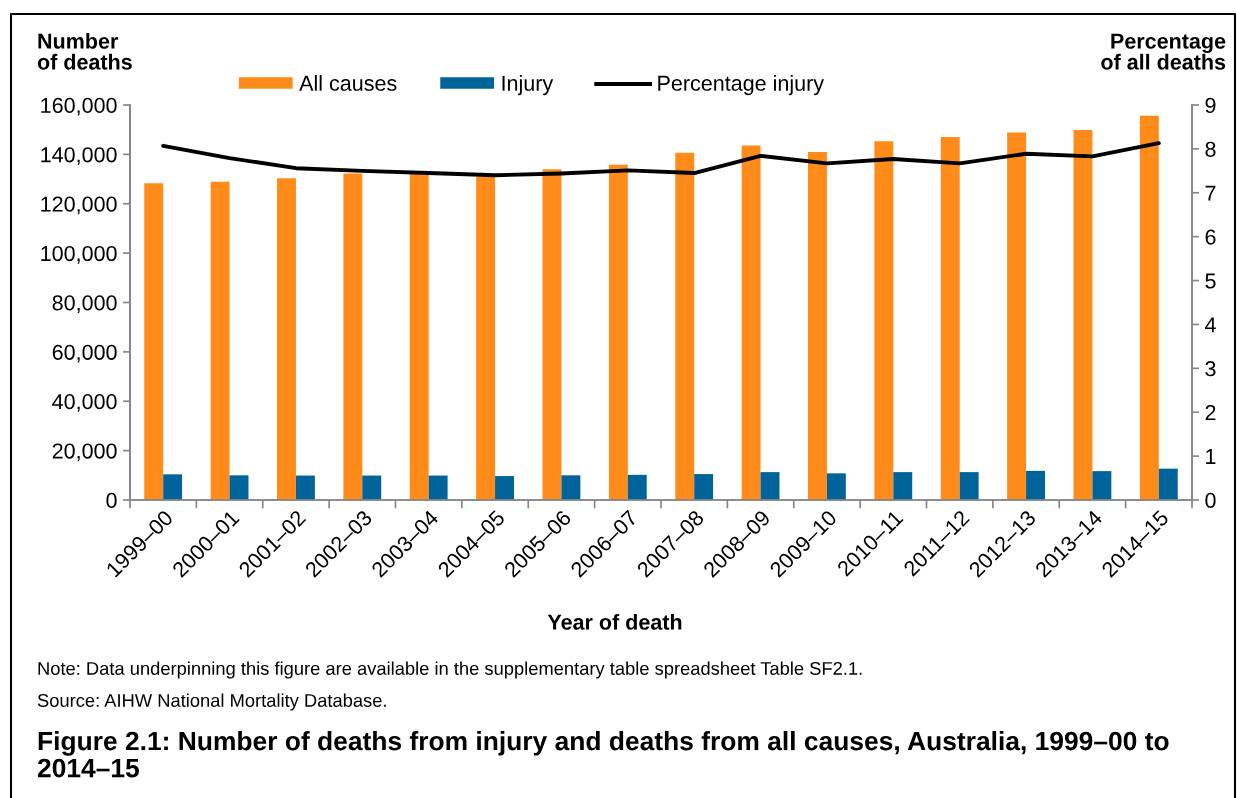  What do you see at coordinates (1210, 369) in the screenshot?
I see `y2-tick-label: 3` at bounding box center [1210, 369].